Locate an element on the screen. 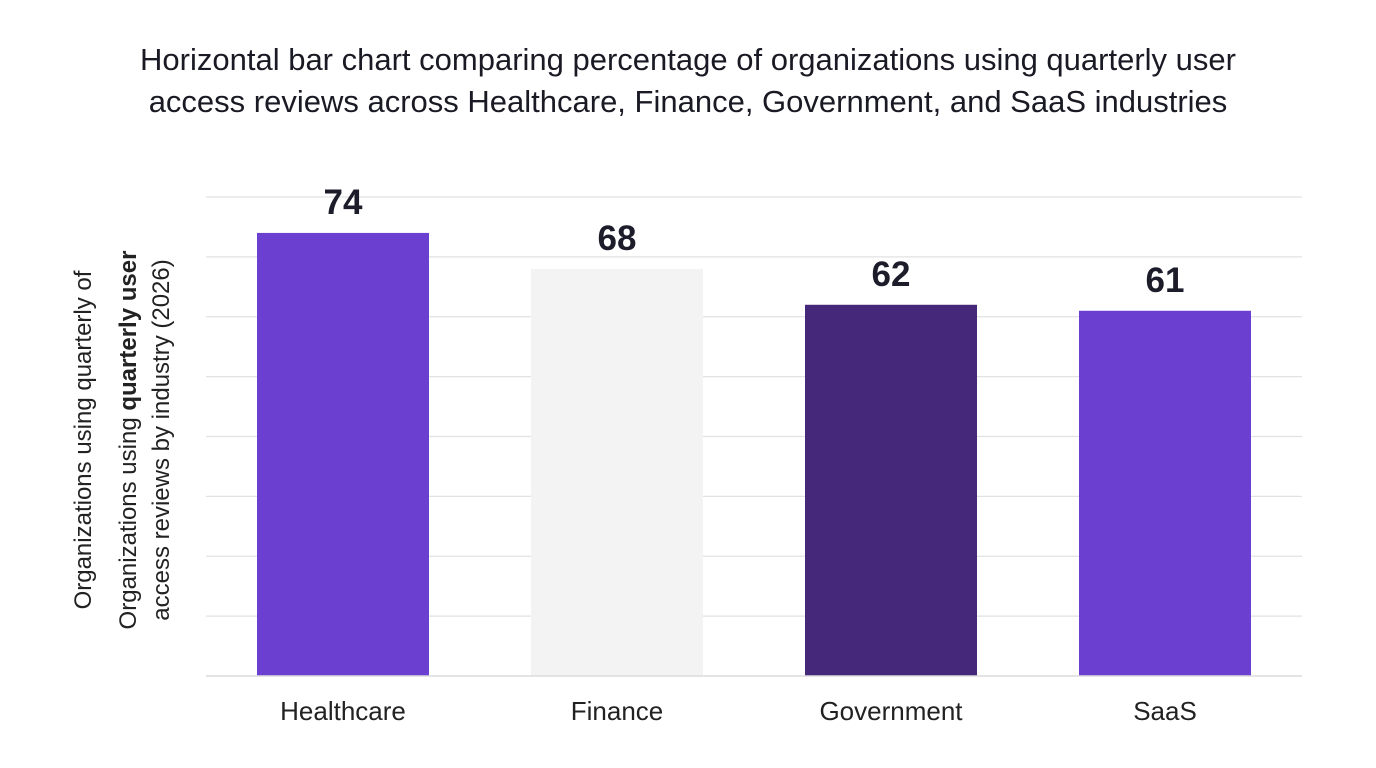 The image size is (1376, 768). value-label: 68 is located at coordinates (617, 238).